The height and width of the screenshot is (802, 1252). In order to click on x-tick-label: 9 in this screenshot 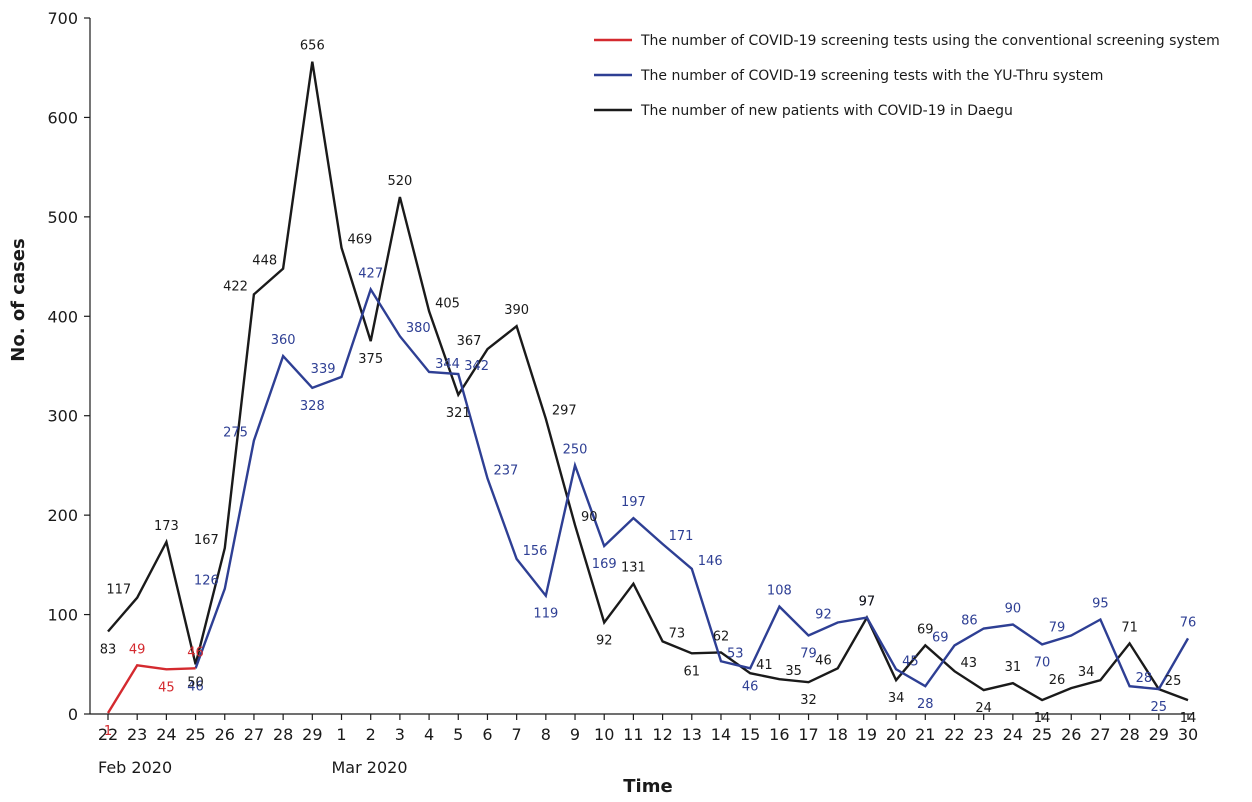, I will do `click(575, 734)`.